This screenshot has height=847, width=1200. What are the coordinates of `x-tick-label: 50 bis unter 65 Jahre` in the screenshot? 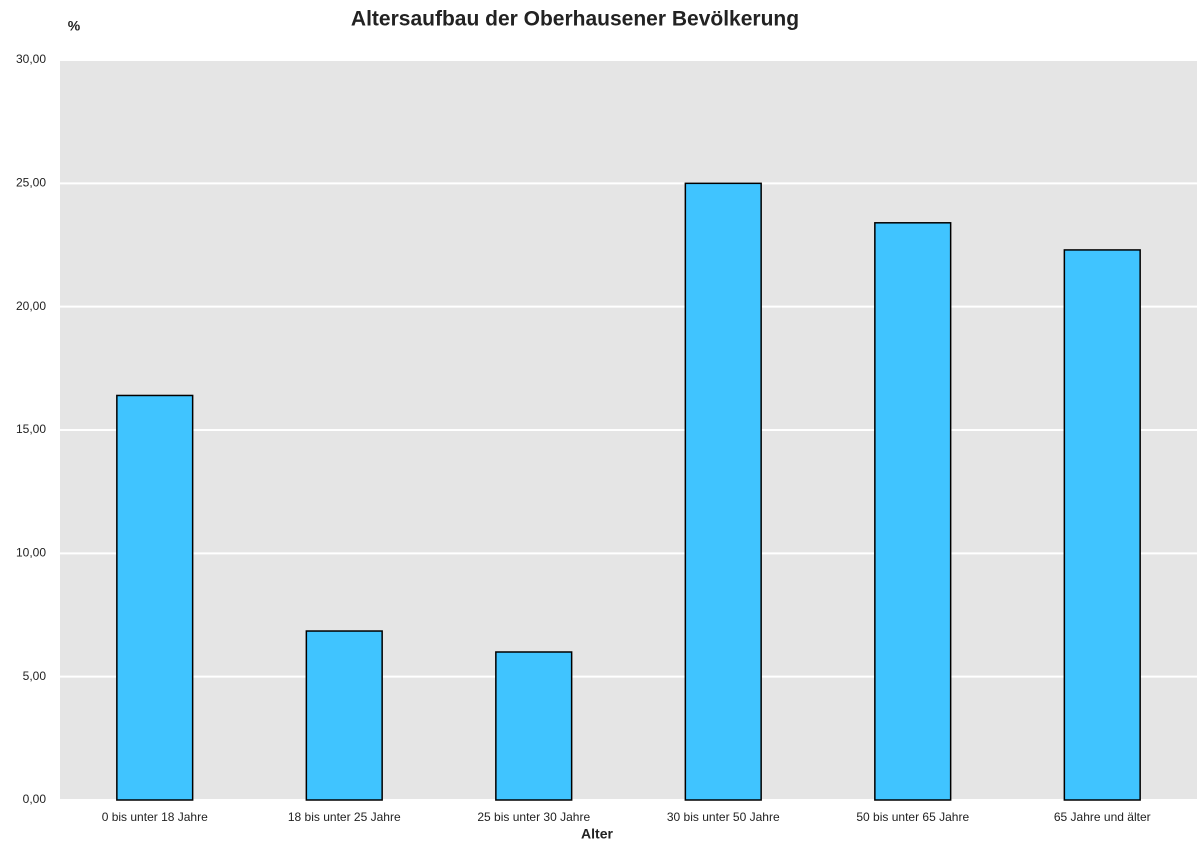 It's located at (912, 817).